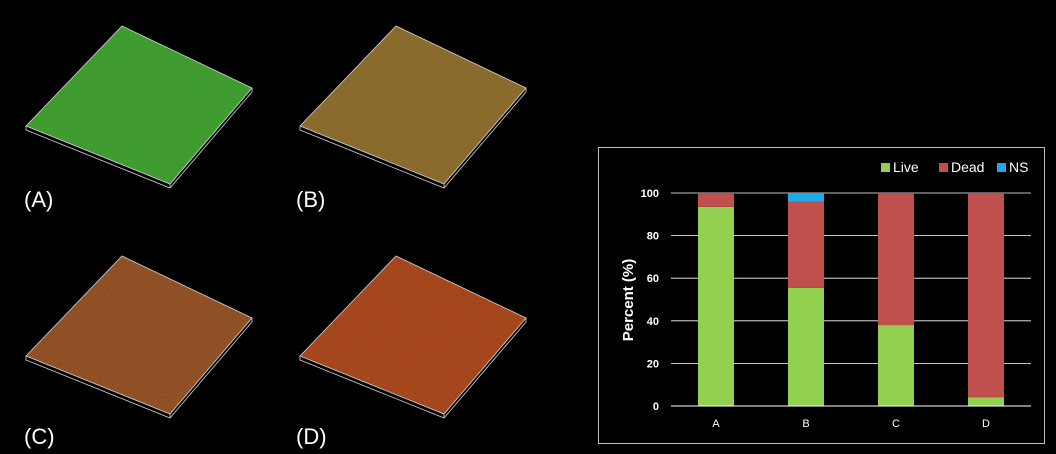  What do you see at coordinates (986, 424) in the screenshot?
I see `x-tick-label: D` at bounding box center [986, 424].